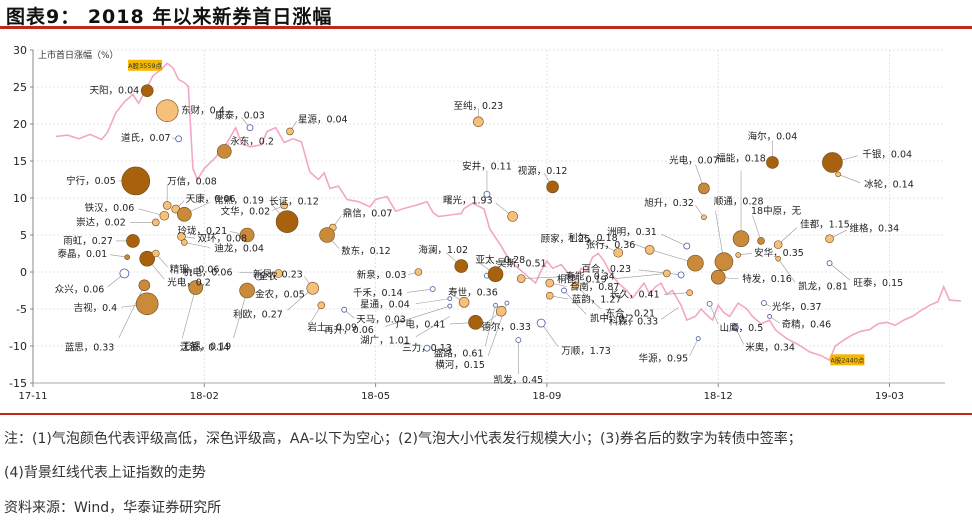  What do you see at coordinates (252, 141) in the screenshot?
I see `bubble-label: 永东，0.2` at bounding box center [252, 141].